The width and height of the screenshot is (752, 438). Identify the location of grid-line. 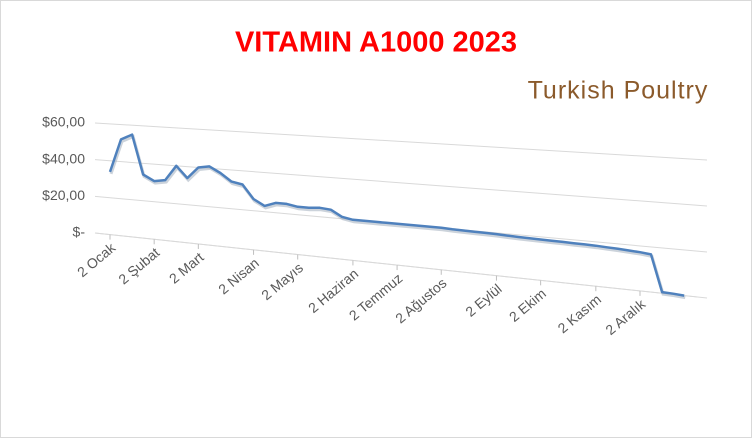
(401, 141).